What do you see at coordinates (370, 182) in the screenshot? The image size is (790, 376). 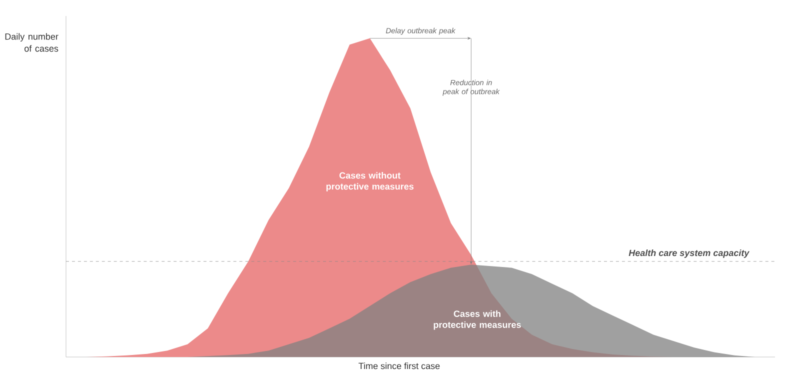 I see `series-label: Cases without protective measures` at bounding box center [370, 182].